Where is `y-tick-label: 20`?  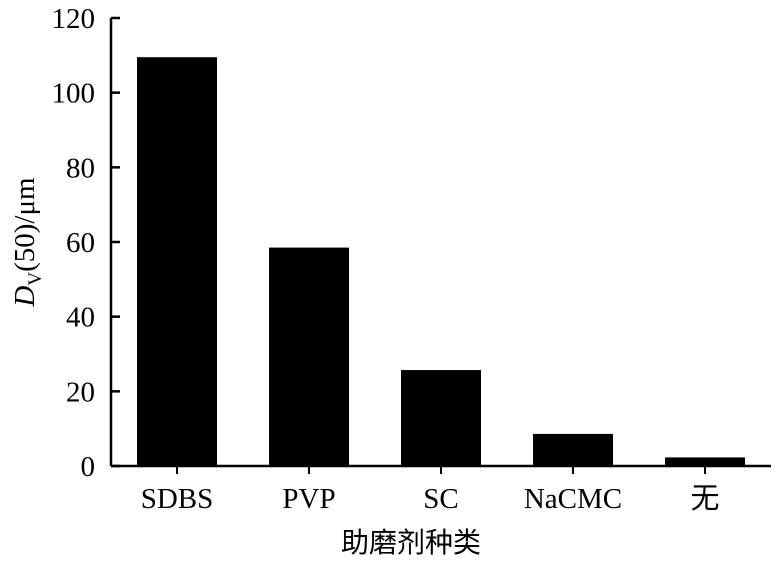
y-tick-label: 20 is located at coordinates (80, 392).